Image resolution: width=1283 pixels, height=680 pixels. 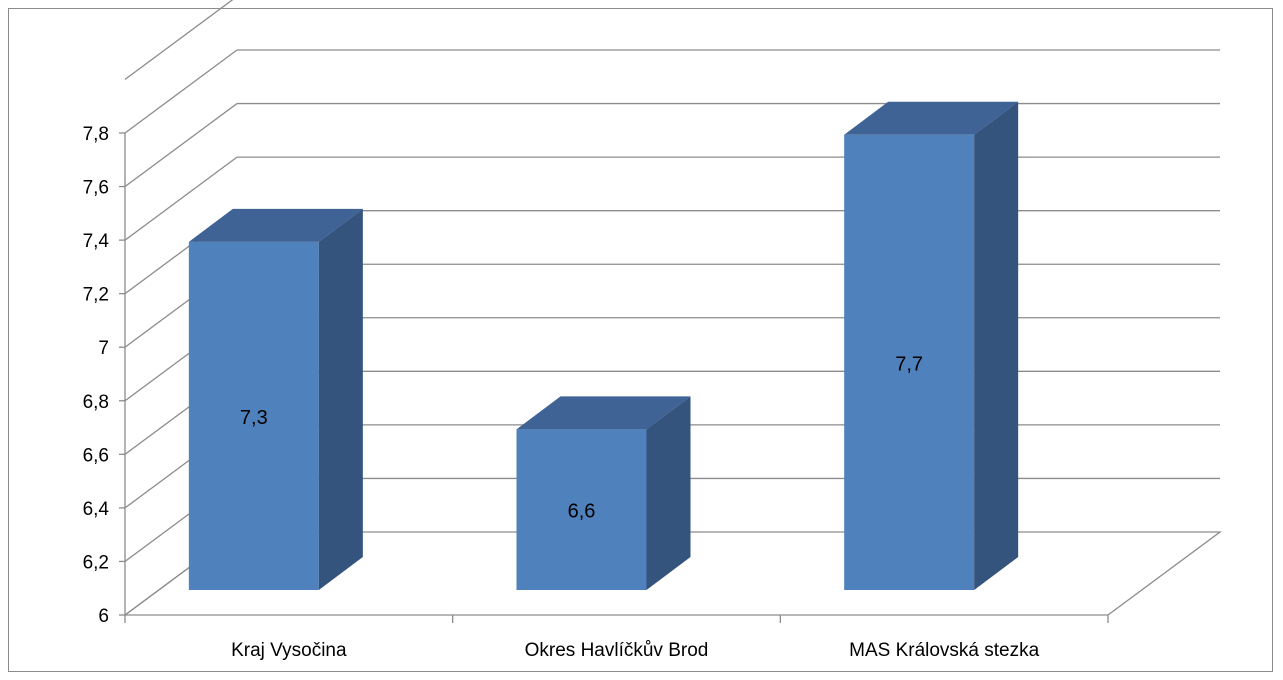 I want to click on y-tick-label: 7,6, so click(x=96, y=188).